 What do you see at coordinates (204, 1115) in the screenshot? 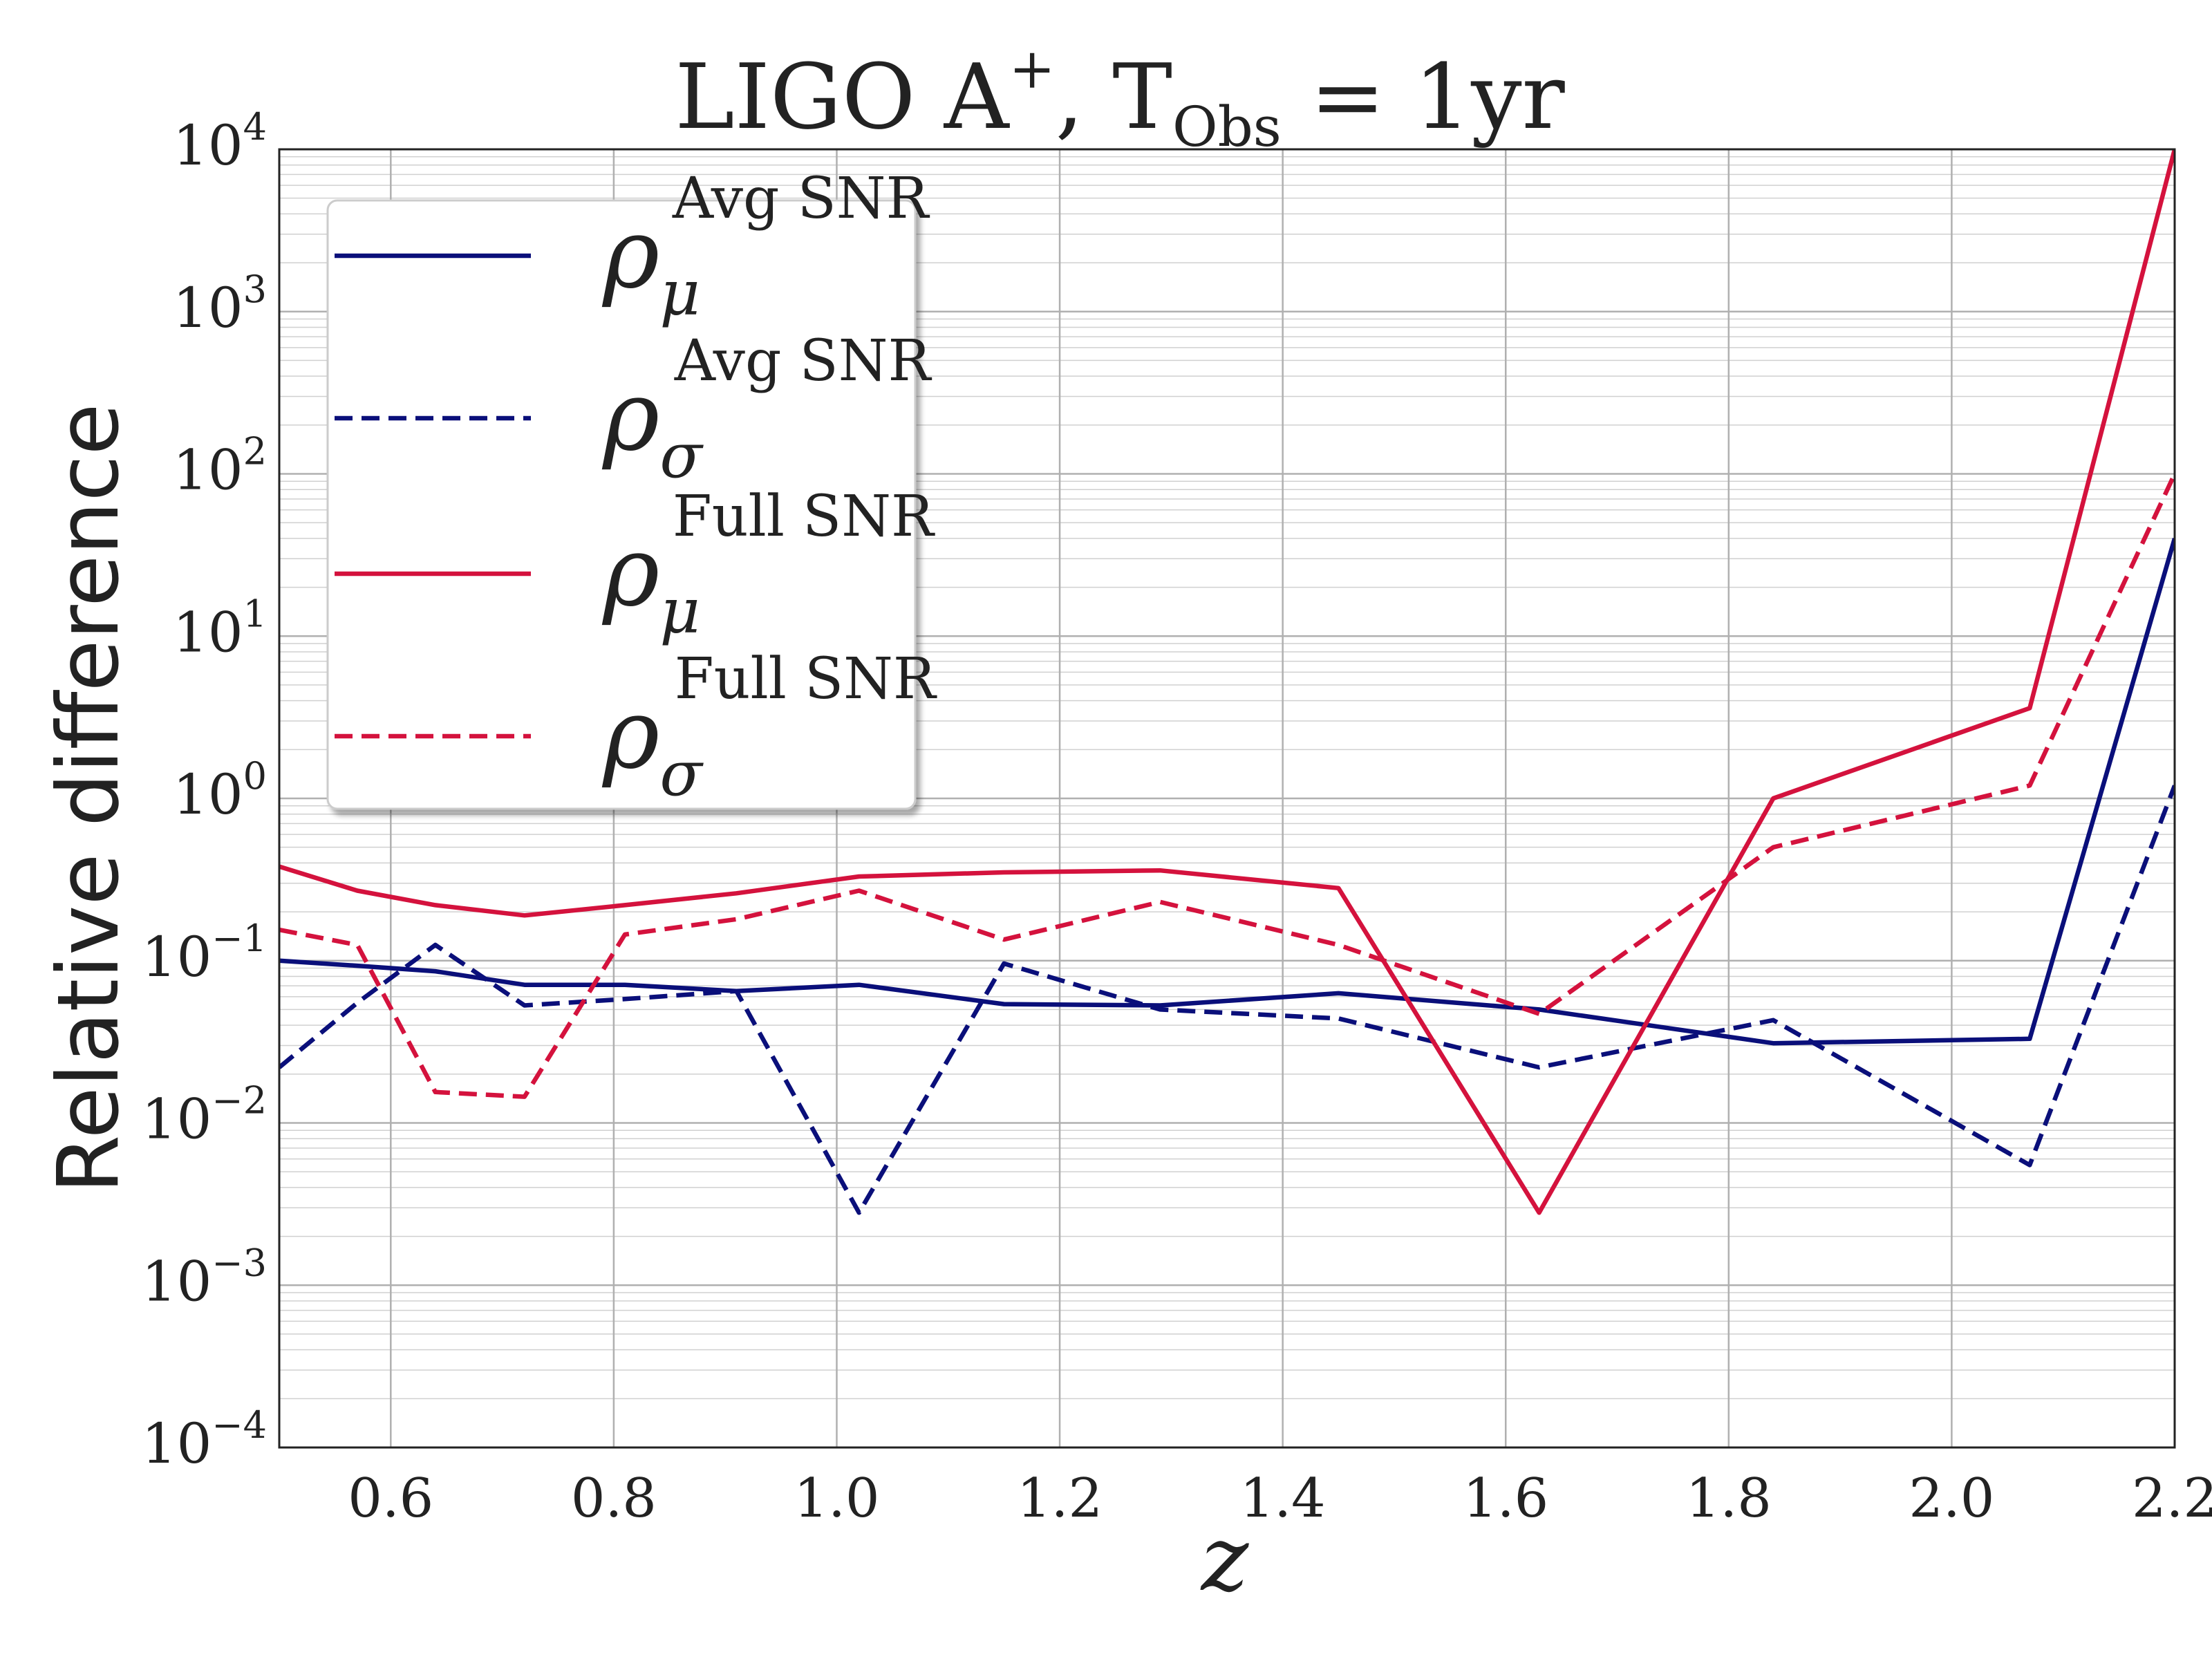
I see `y-tick-label: 10⁻²` at bounding box center [204, 1115].